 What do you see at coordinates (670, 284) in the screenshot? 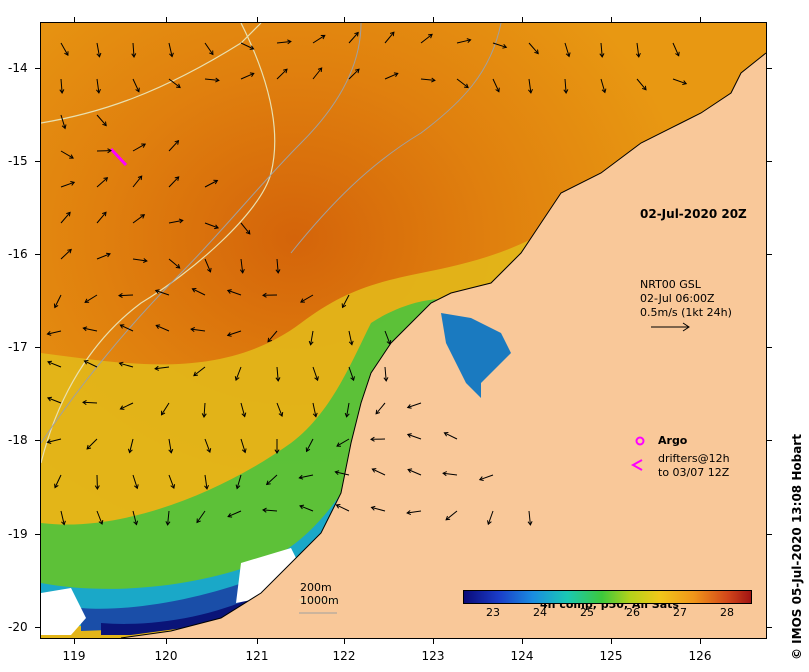
I see `current-product: NRT00 GSL` at bounding box center [670, 284].